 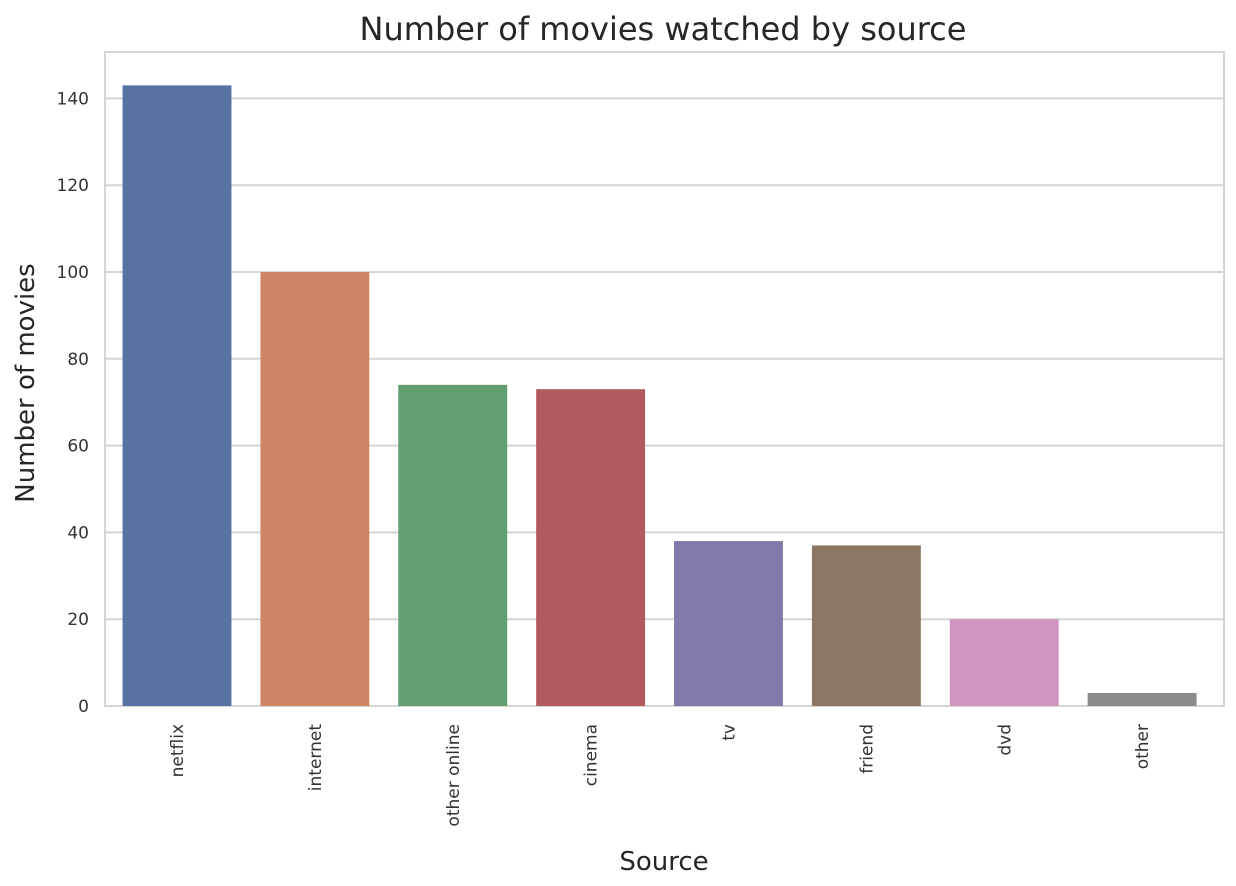 I want to click on bar-dvd, so click(x=1004, y=662).